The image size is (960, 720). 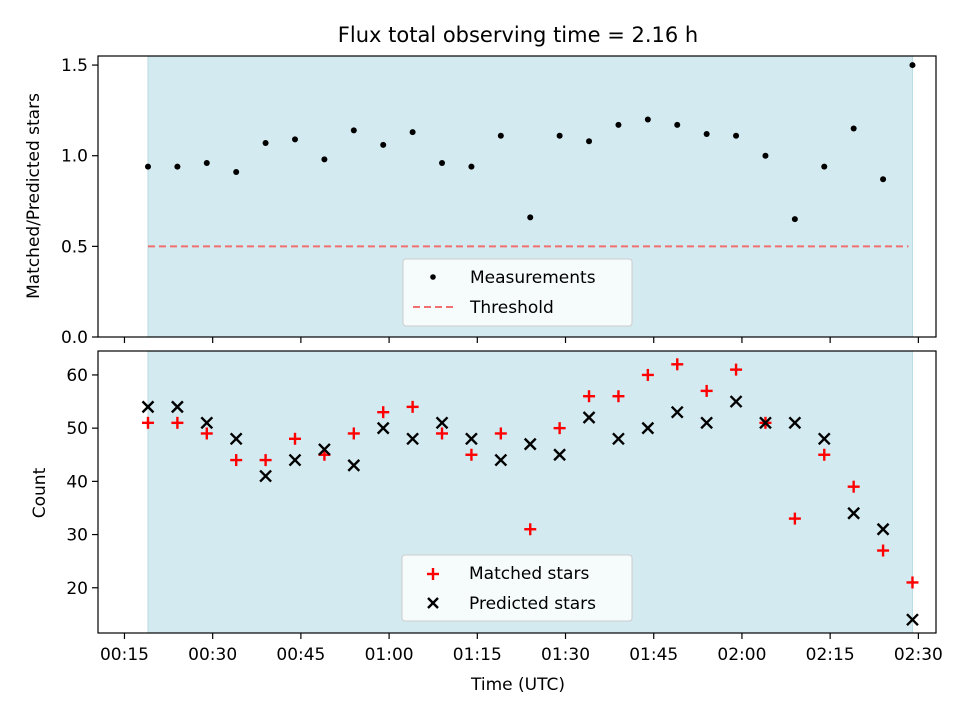 What do you see at coordinates (74, 338) in the screenshot?
I see `top-y-tick-label: 0.0` at bounding box center [74, 338].